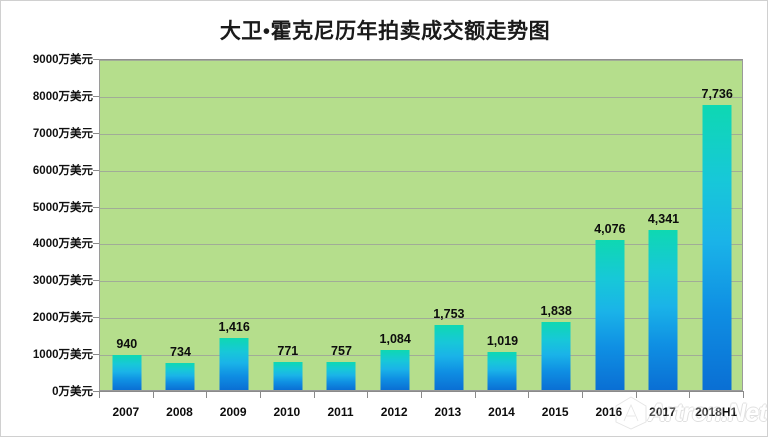 The height and width of the screenshot is (437, 768). I want to click on bar-slot: 4,341, so click(664, 225).